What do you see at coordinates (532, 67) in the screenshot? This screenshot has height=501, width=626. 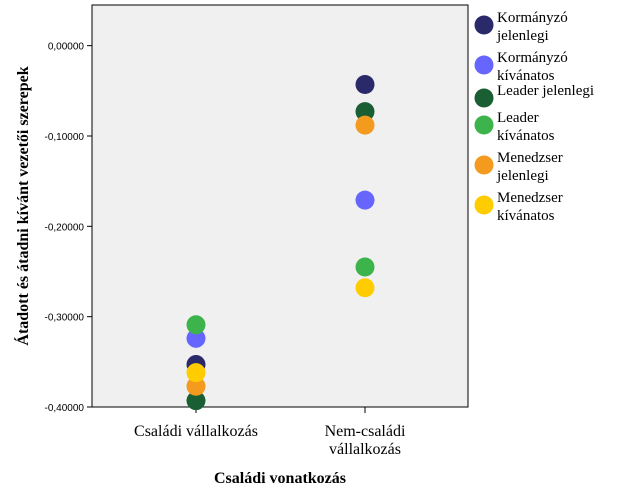 I see `legend-label: Kormányzó kívánatos` at bounding box center [532, 67].